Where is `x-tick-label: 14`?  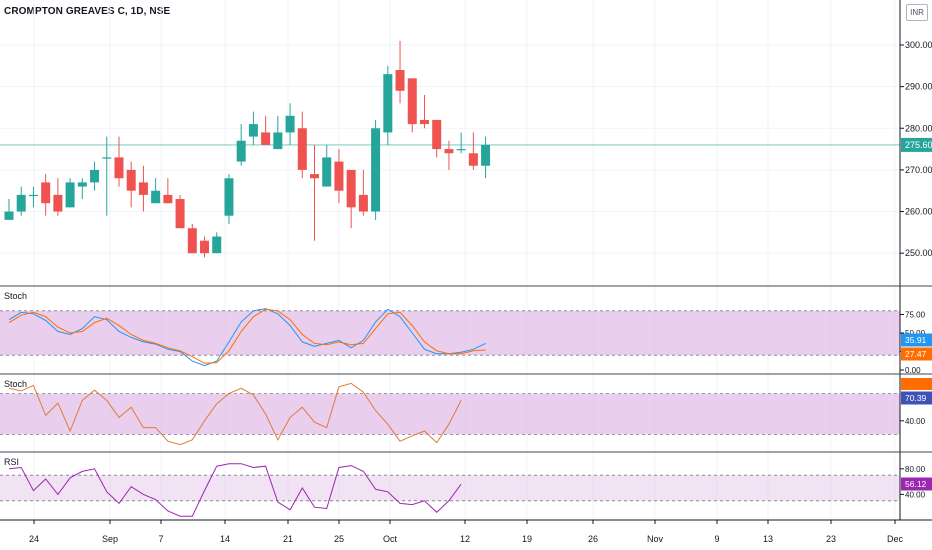
x-tick-label: 14 is located at coordinates (225, 539).